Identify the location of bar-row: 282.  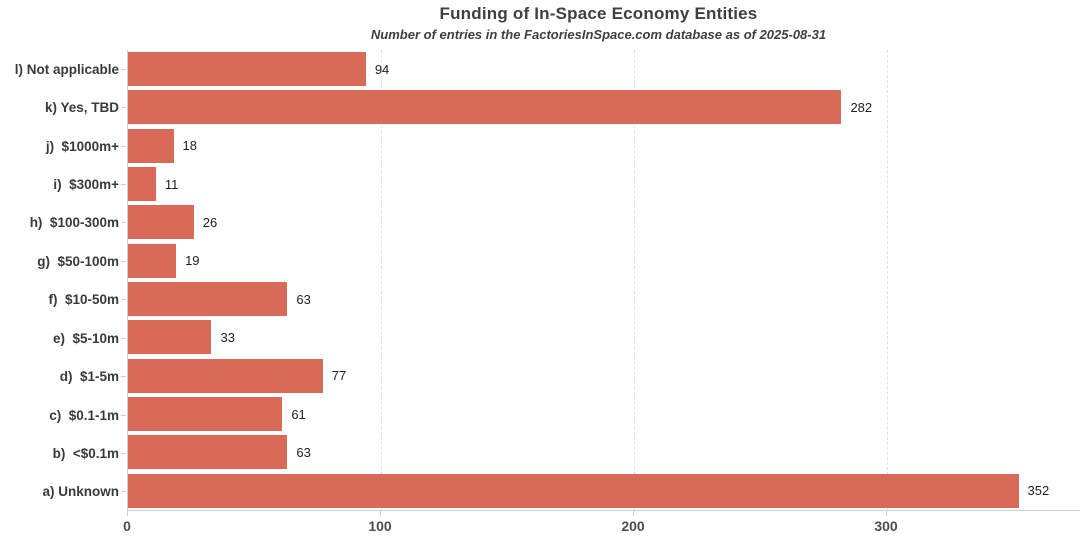
(604, 107).